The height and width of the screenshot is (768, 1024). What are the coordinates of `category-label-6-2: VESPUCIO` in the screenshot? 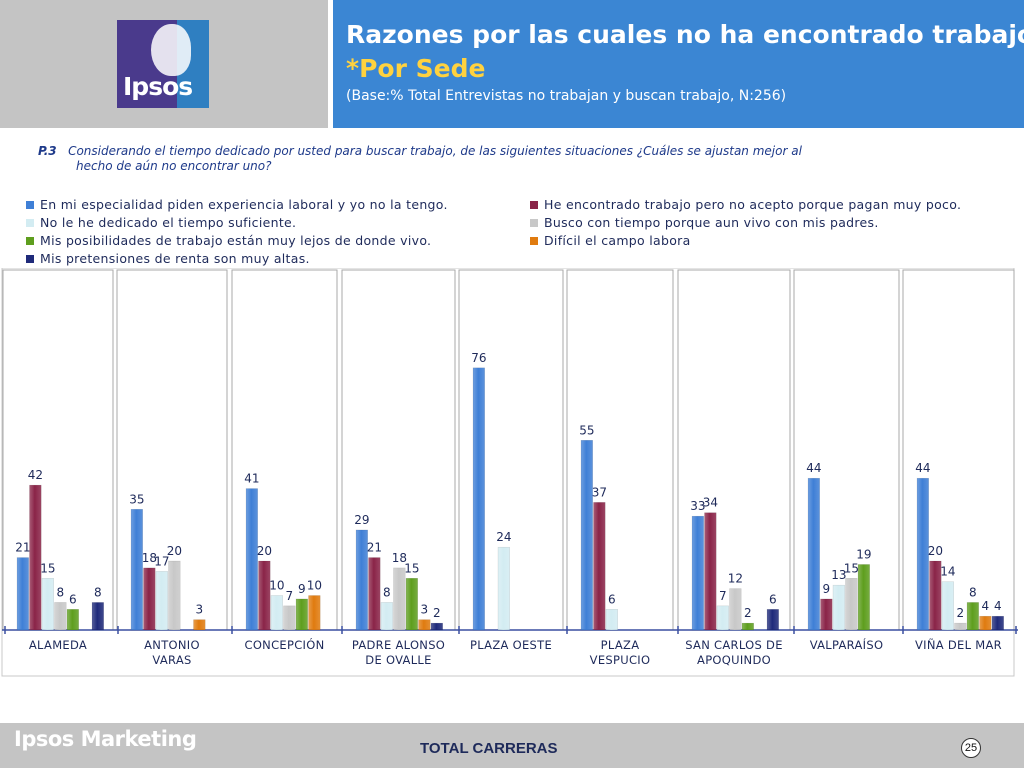 It's located at (620, 660).